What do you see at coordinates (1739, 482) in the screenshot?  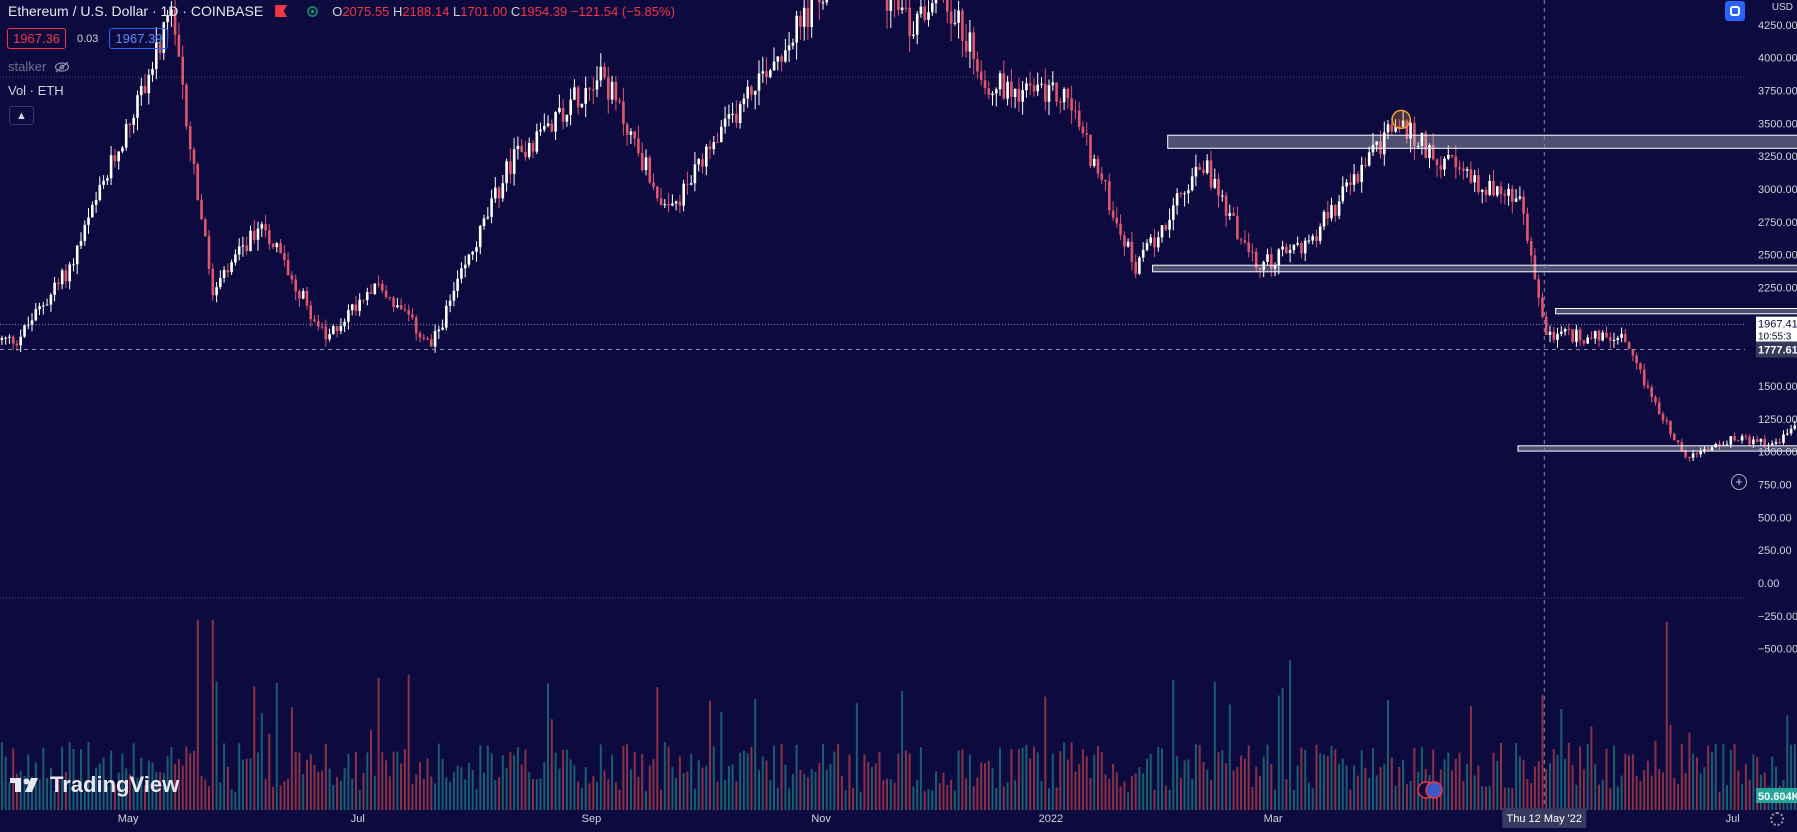 I see `add-alert-button: +` at bounding box center [1739, 482].